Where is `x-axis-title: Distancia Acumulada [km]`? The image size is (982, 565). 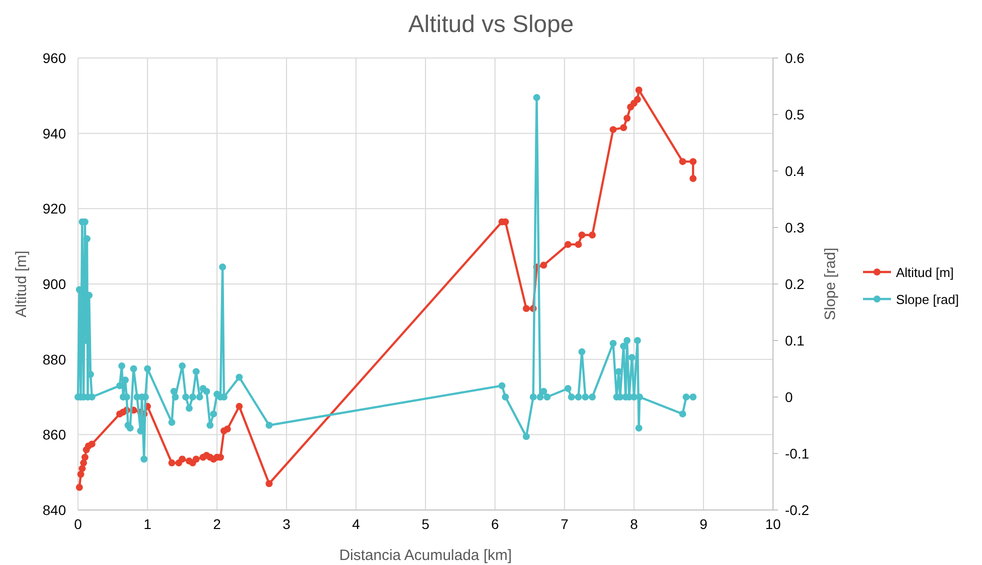
x-axis-title: Distancia Acumulada [km] is located at coordinates (425, 555).